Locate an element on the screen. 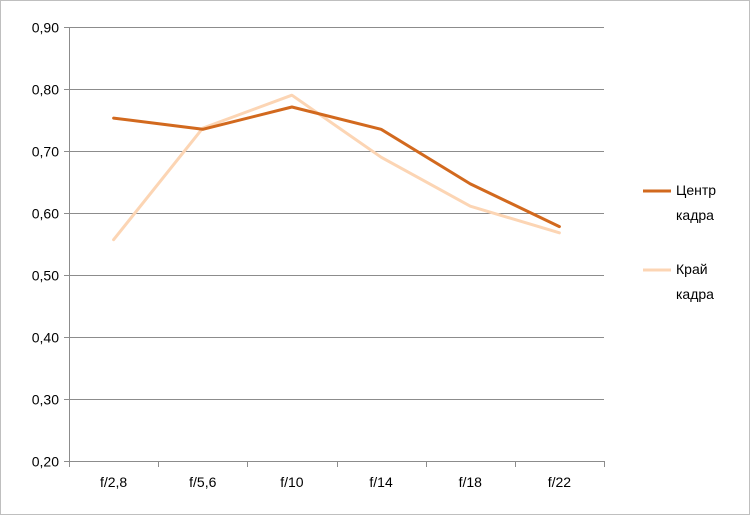 The height and width of the screenshot is (519, 750). y-tick-label: 0,30 is located at coordinates (45, 400).